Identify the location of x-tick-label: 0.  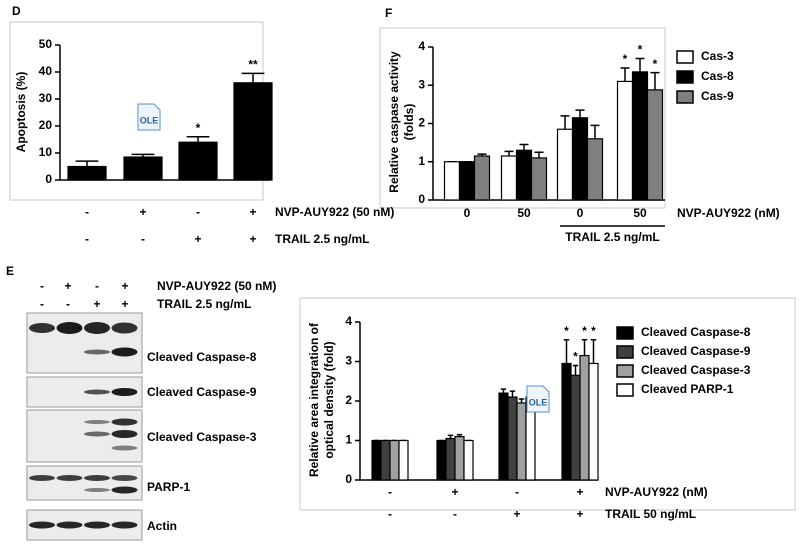
(467, 213).